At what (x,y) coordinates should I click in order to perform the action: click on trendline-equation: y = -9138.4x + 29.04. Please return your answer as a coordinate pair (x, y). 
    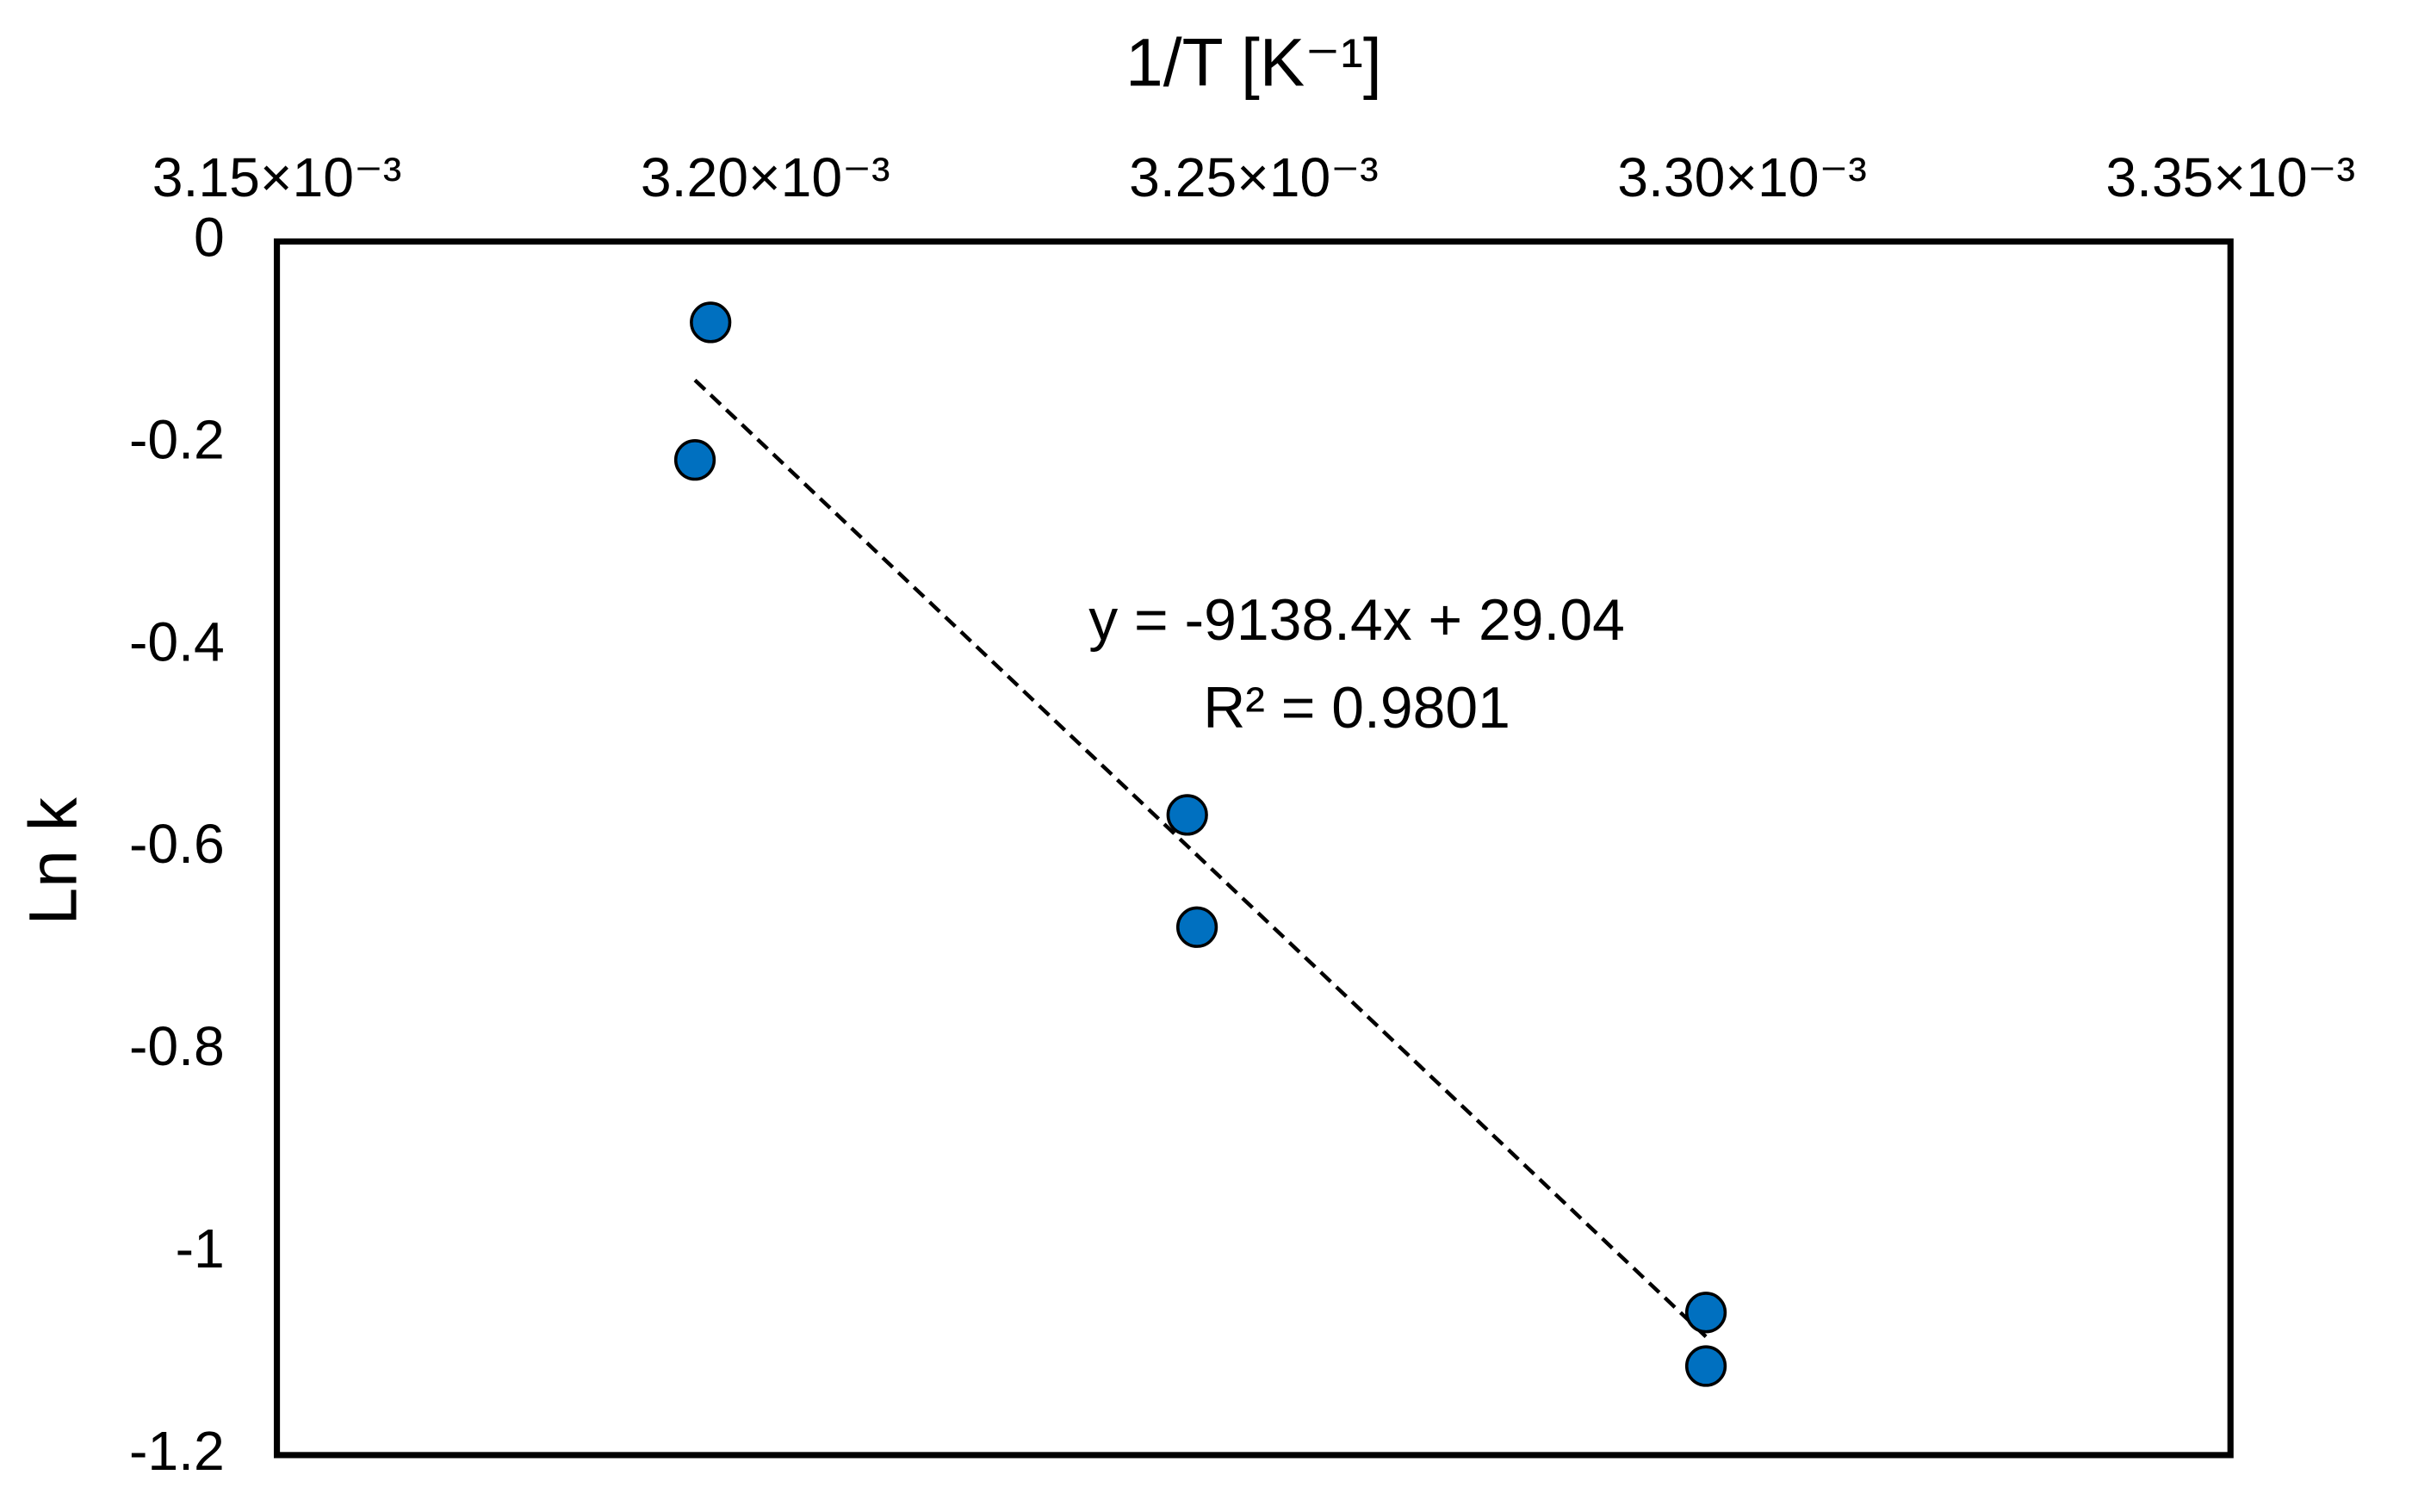
    Looking at the image, I should click on (1356, 620).